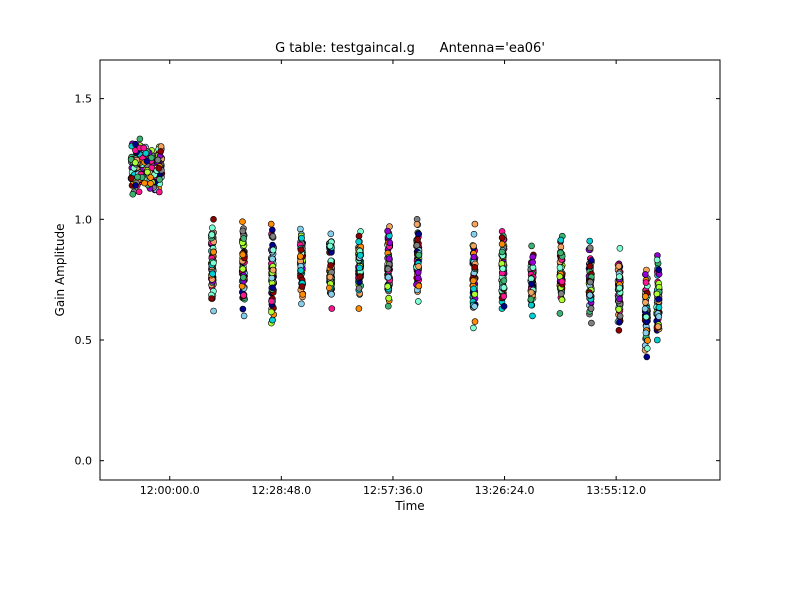 The image size is (800, 600). Describe the element at coordinates (409, 506) in the screenshot. I see `x-axis-label: Time` at that location.